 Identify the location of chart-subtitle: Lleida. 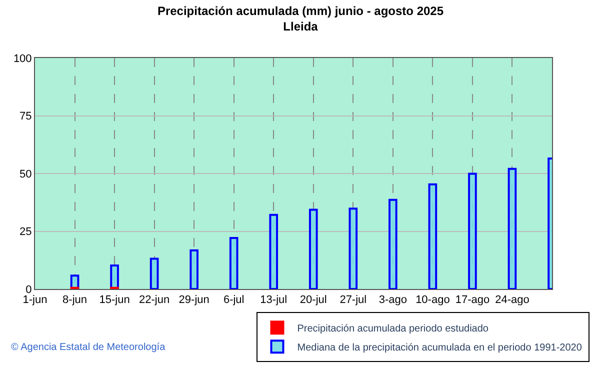
(300, 27).